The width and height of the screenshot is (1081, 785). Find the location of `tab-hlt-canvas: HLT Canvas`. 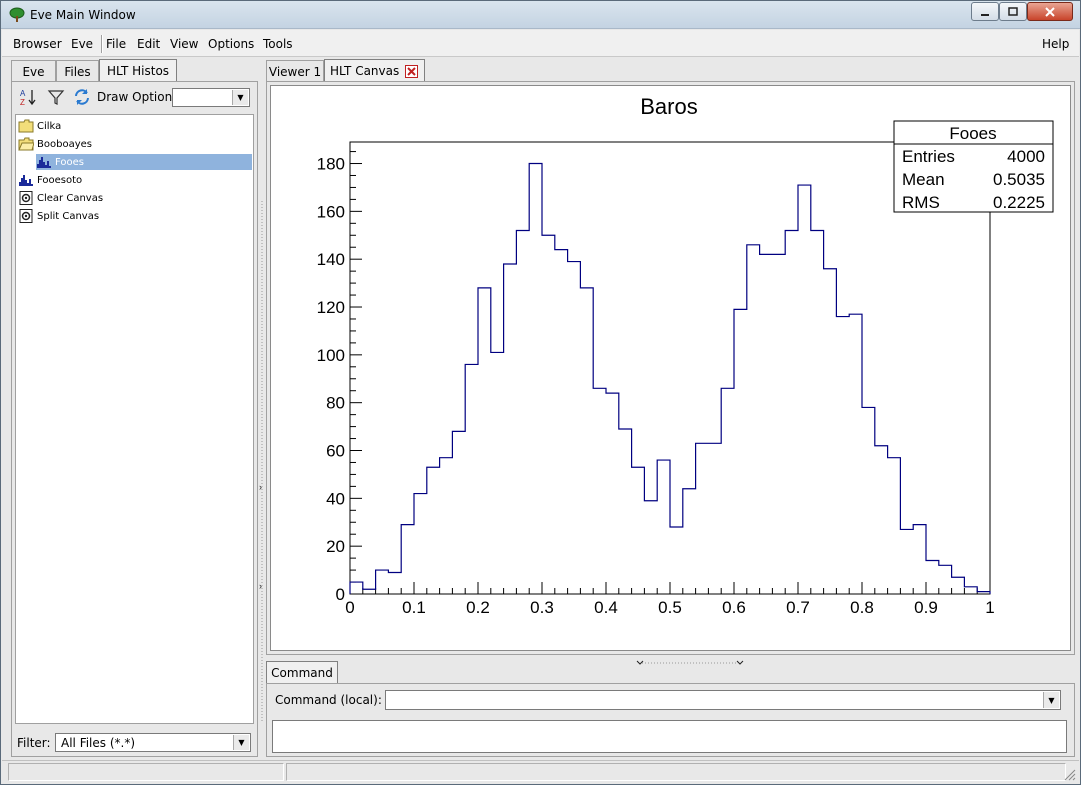

tab-hlt-canvas: HLT Canvas is located at coordinates (374, 70).